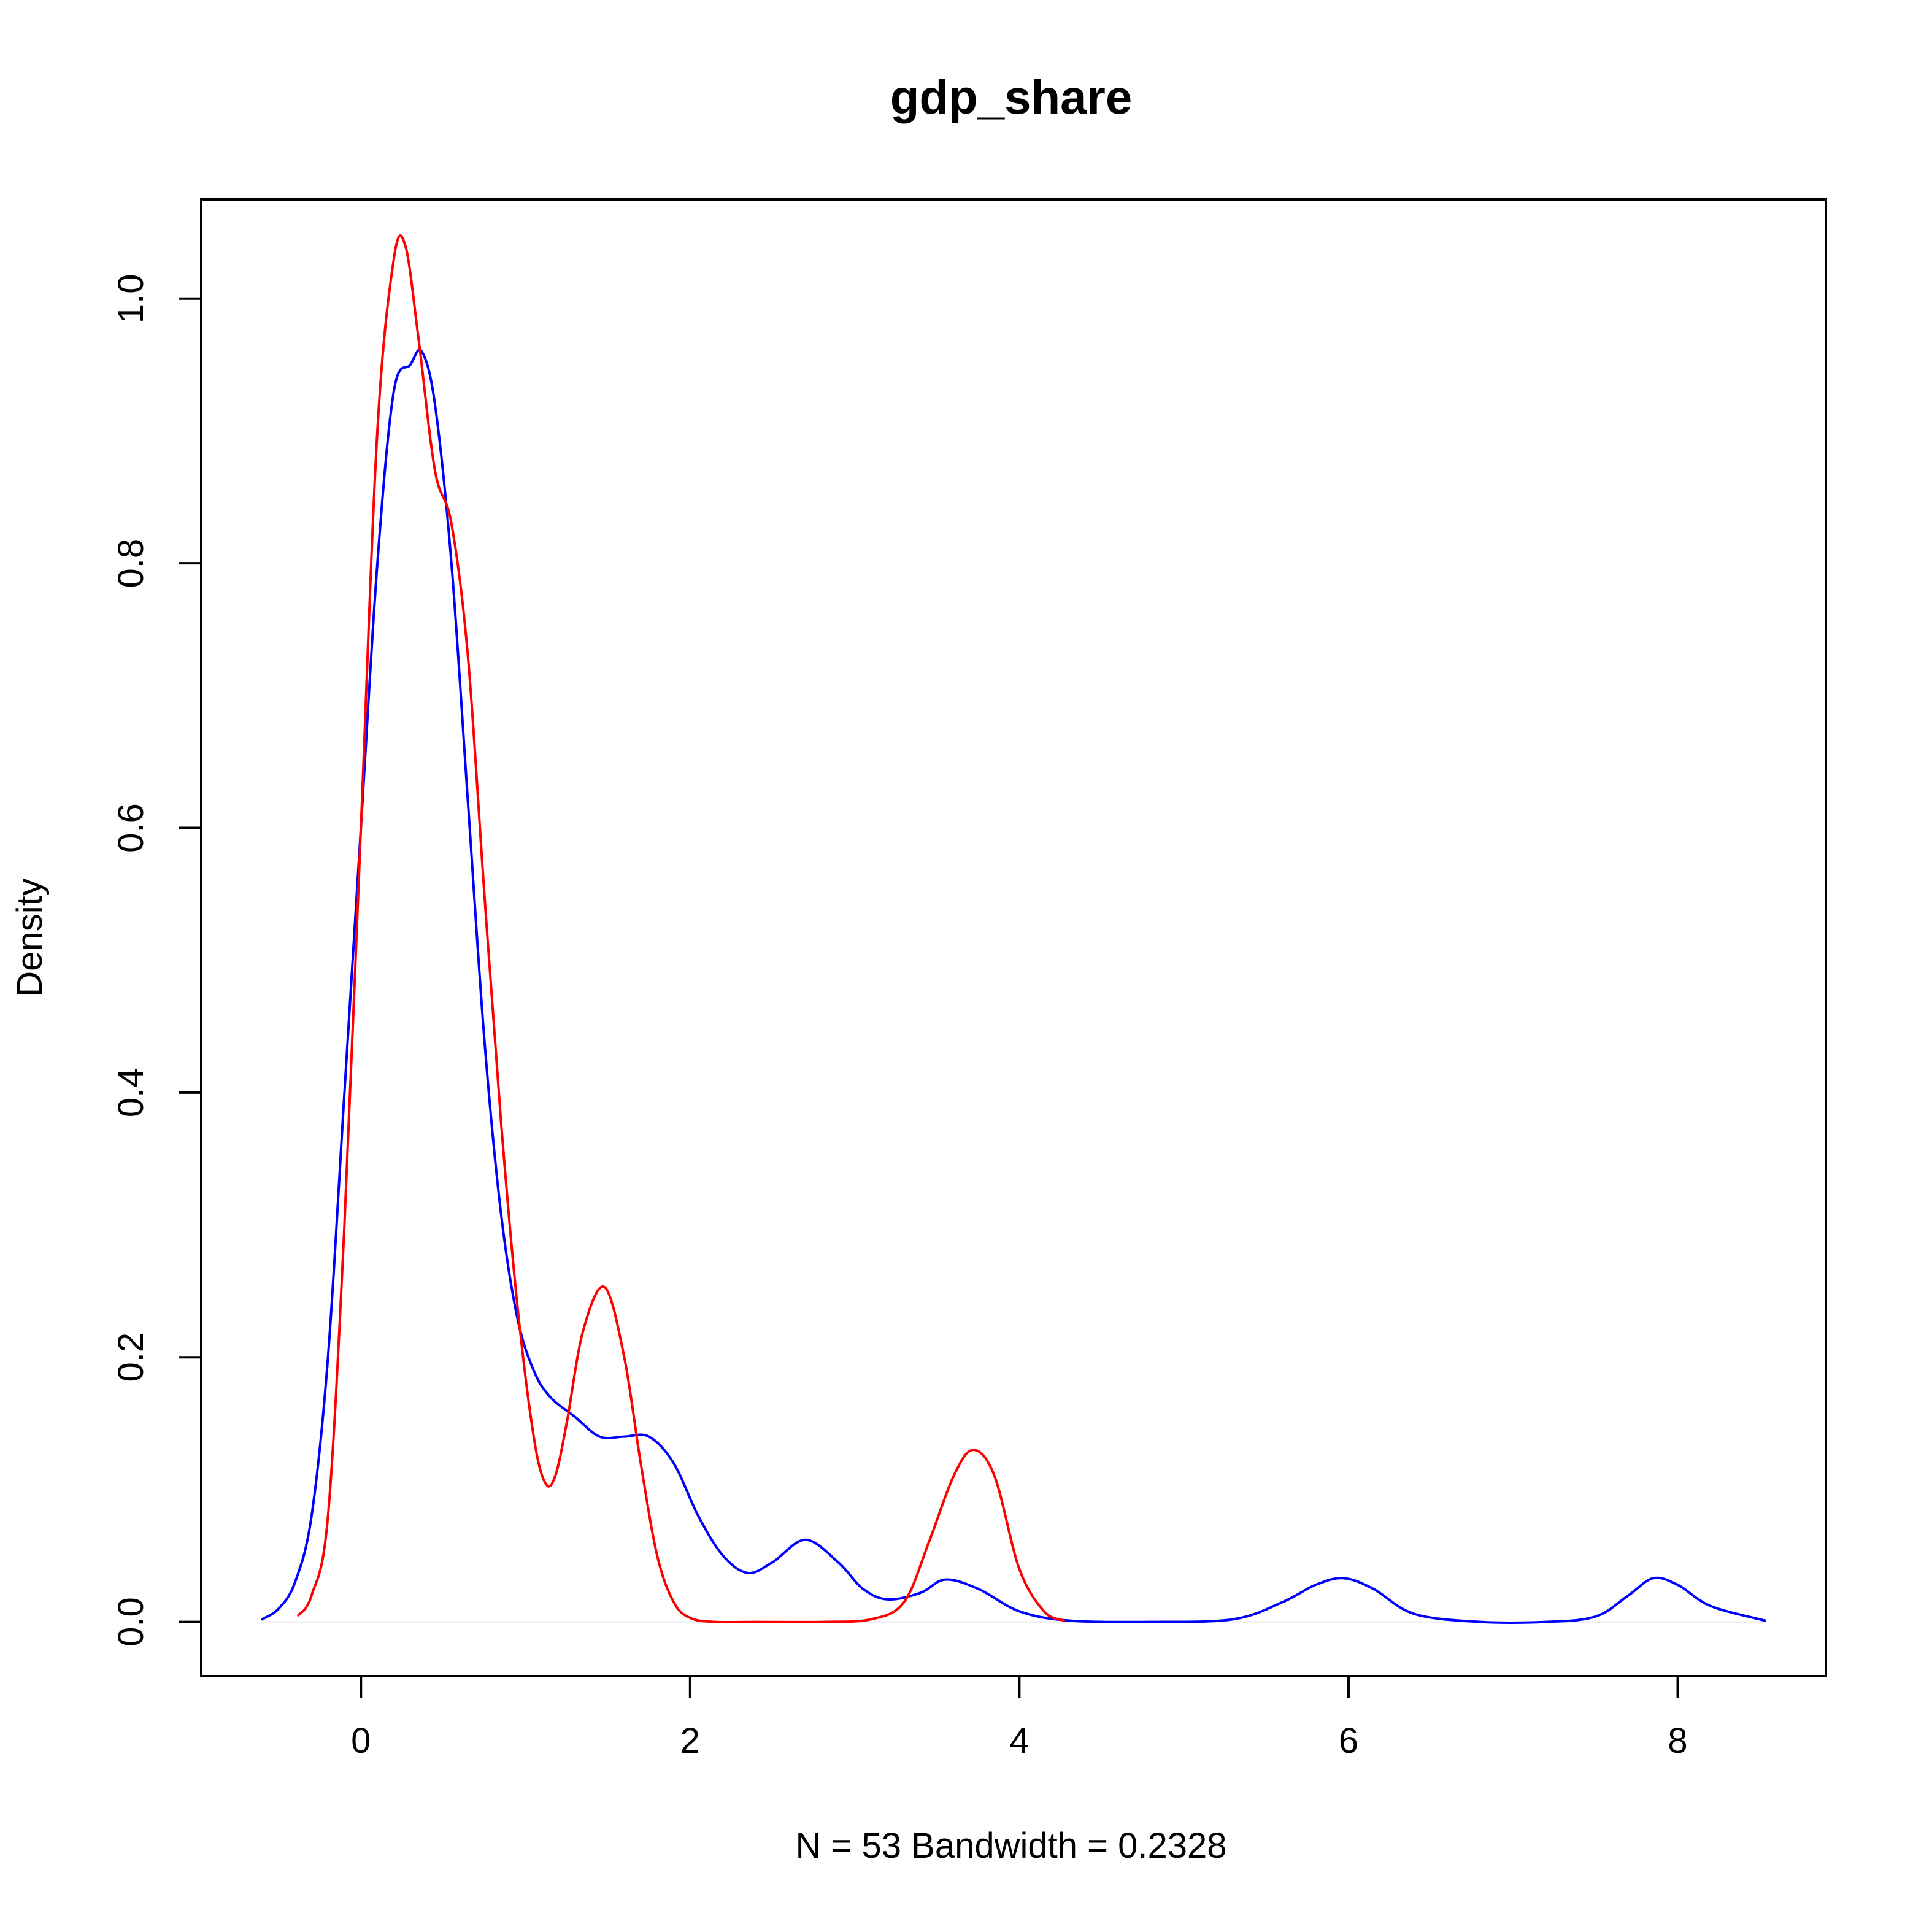  I want to click on y-axis-label: Density, so click(30, 937).